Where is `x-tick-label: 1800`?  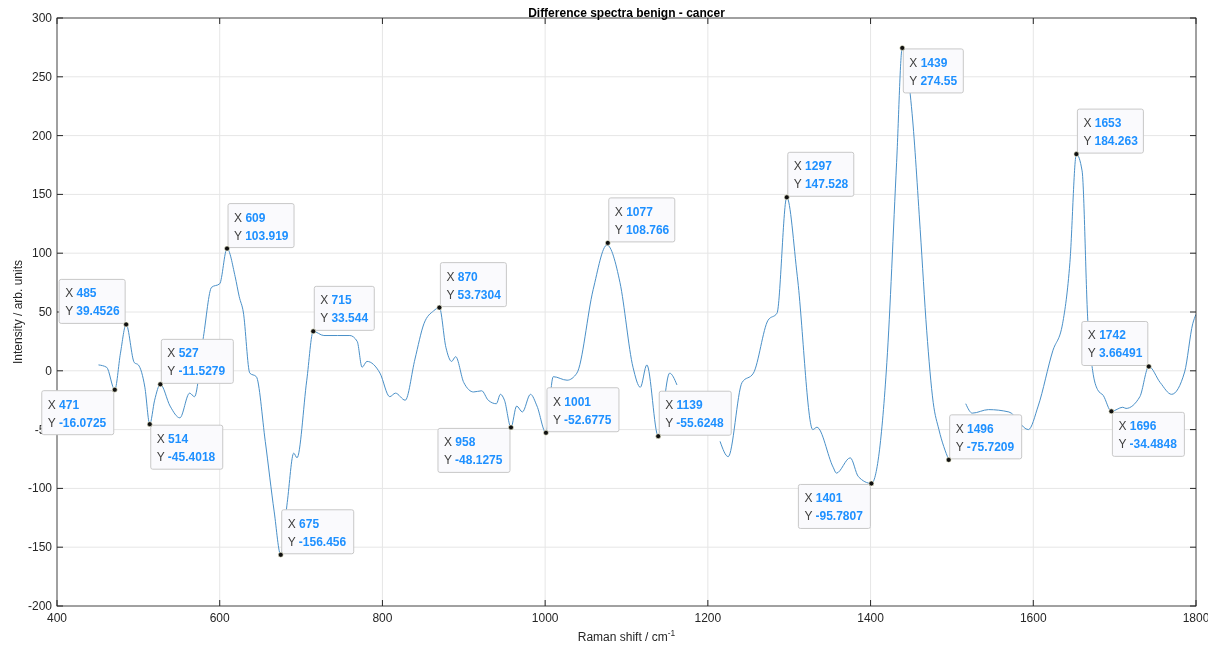
x-tick-label: 1800 is located at coordinates (1196, 618).